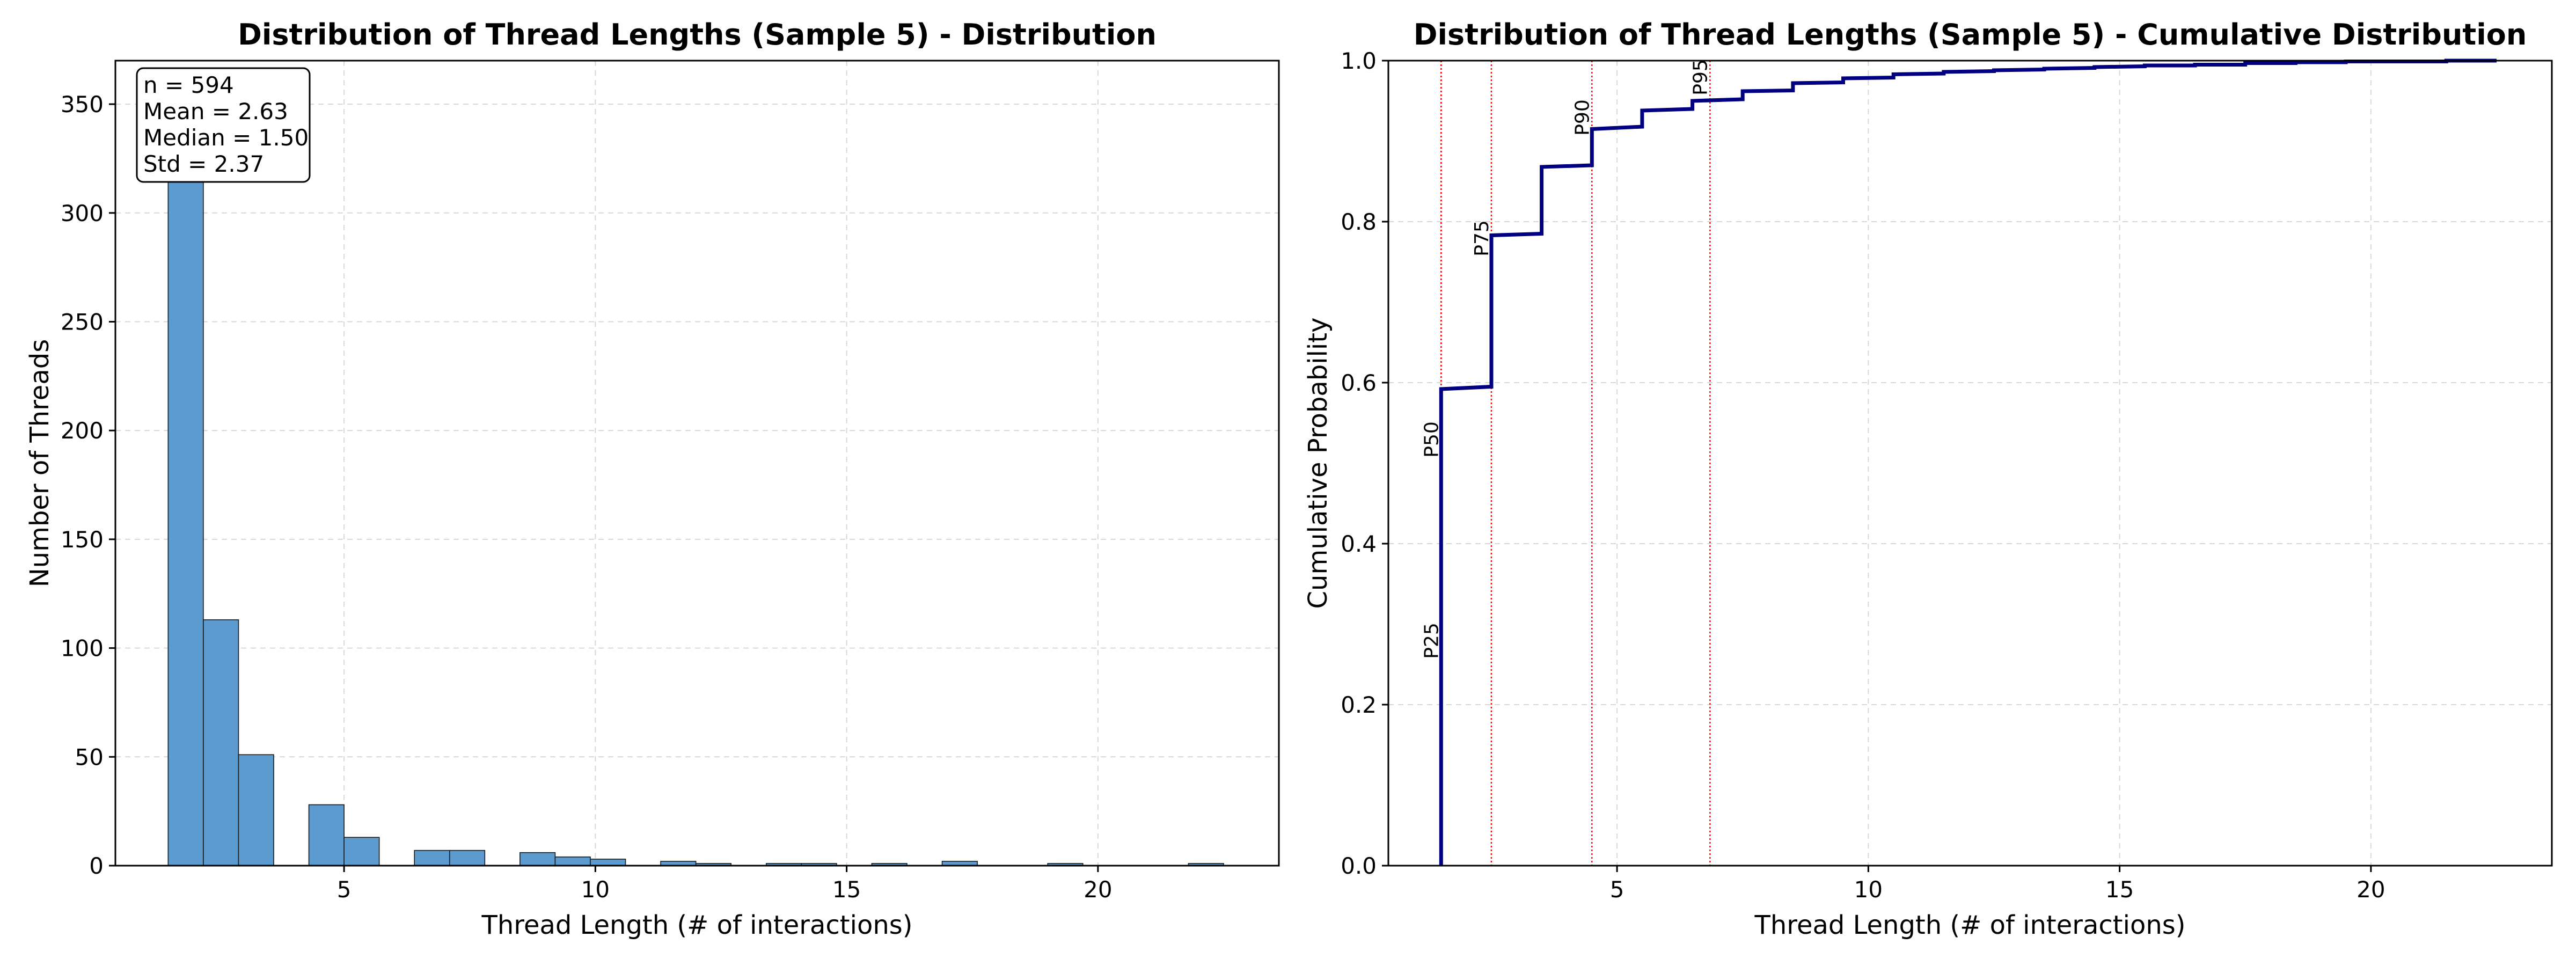 This screenshot has height=966, width=2576. Describe the element at coordinates (697, 925) in the screenshot. I see `histogram-x-axis-label: Thread Length (# of interactions)` at that location.